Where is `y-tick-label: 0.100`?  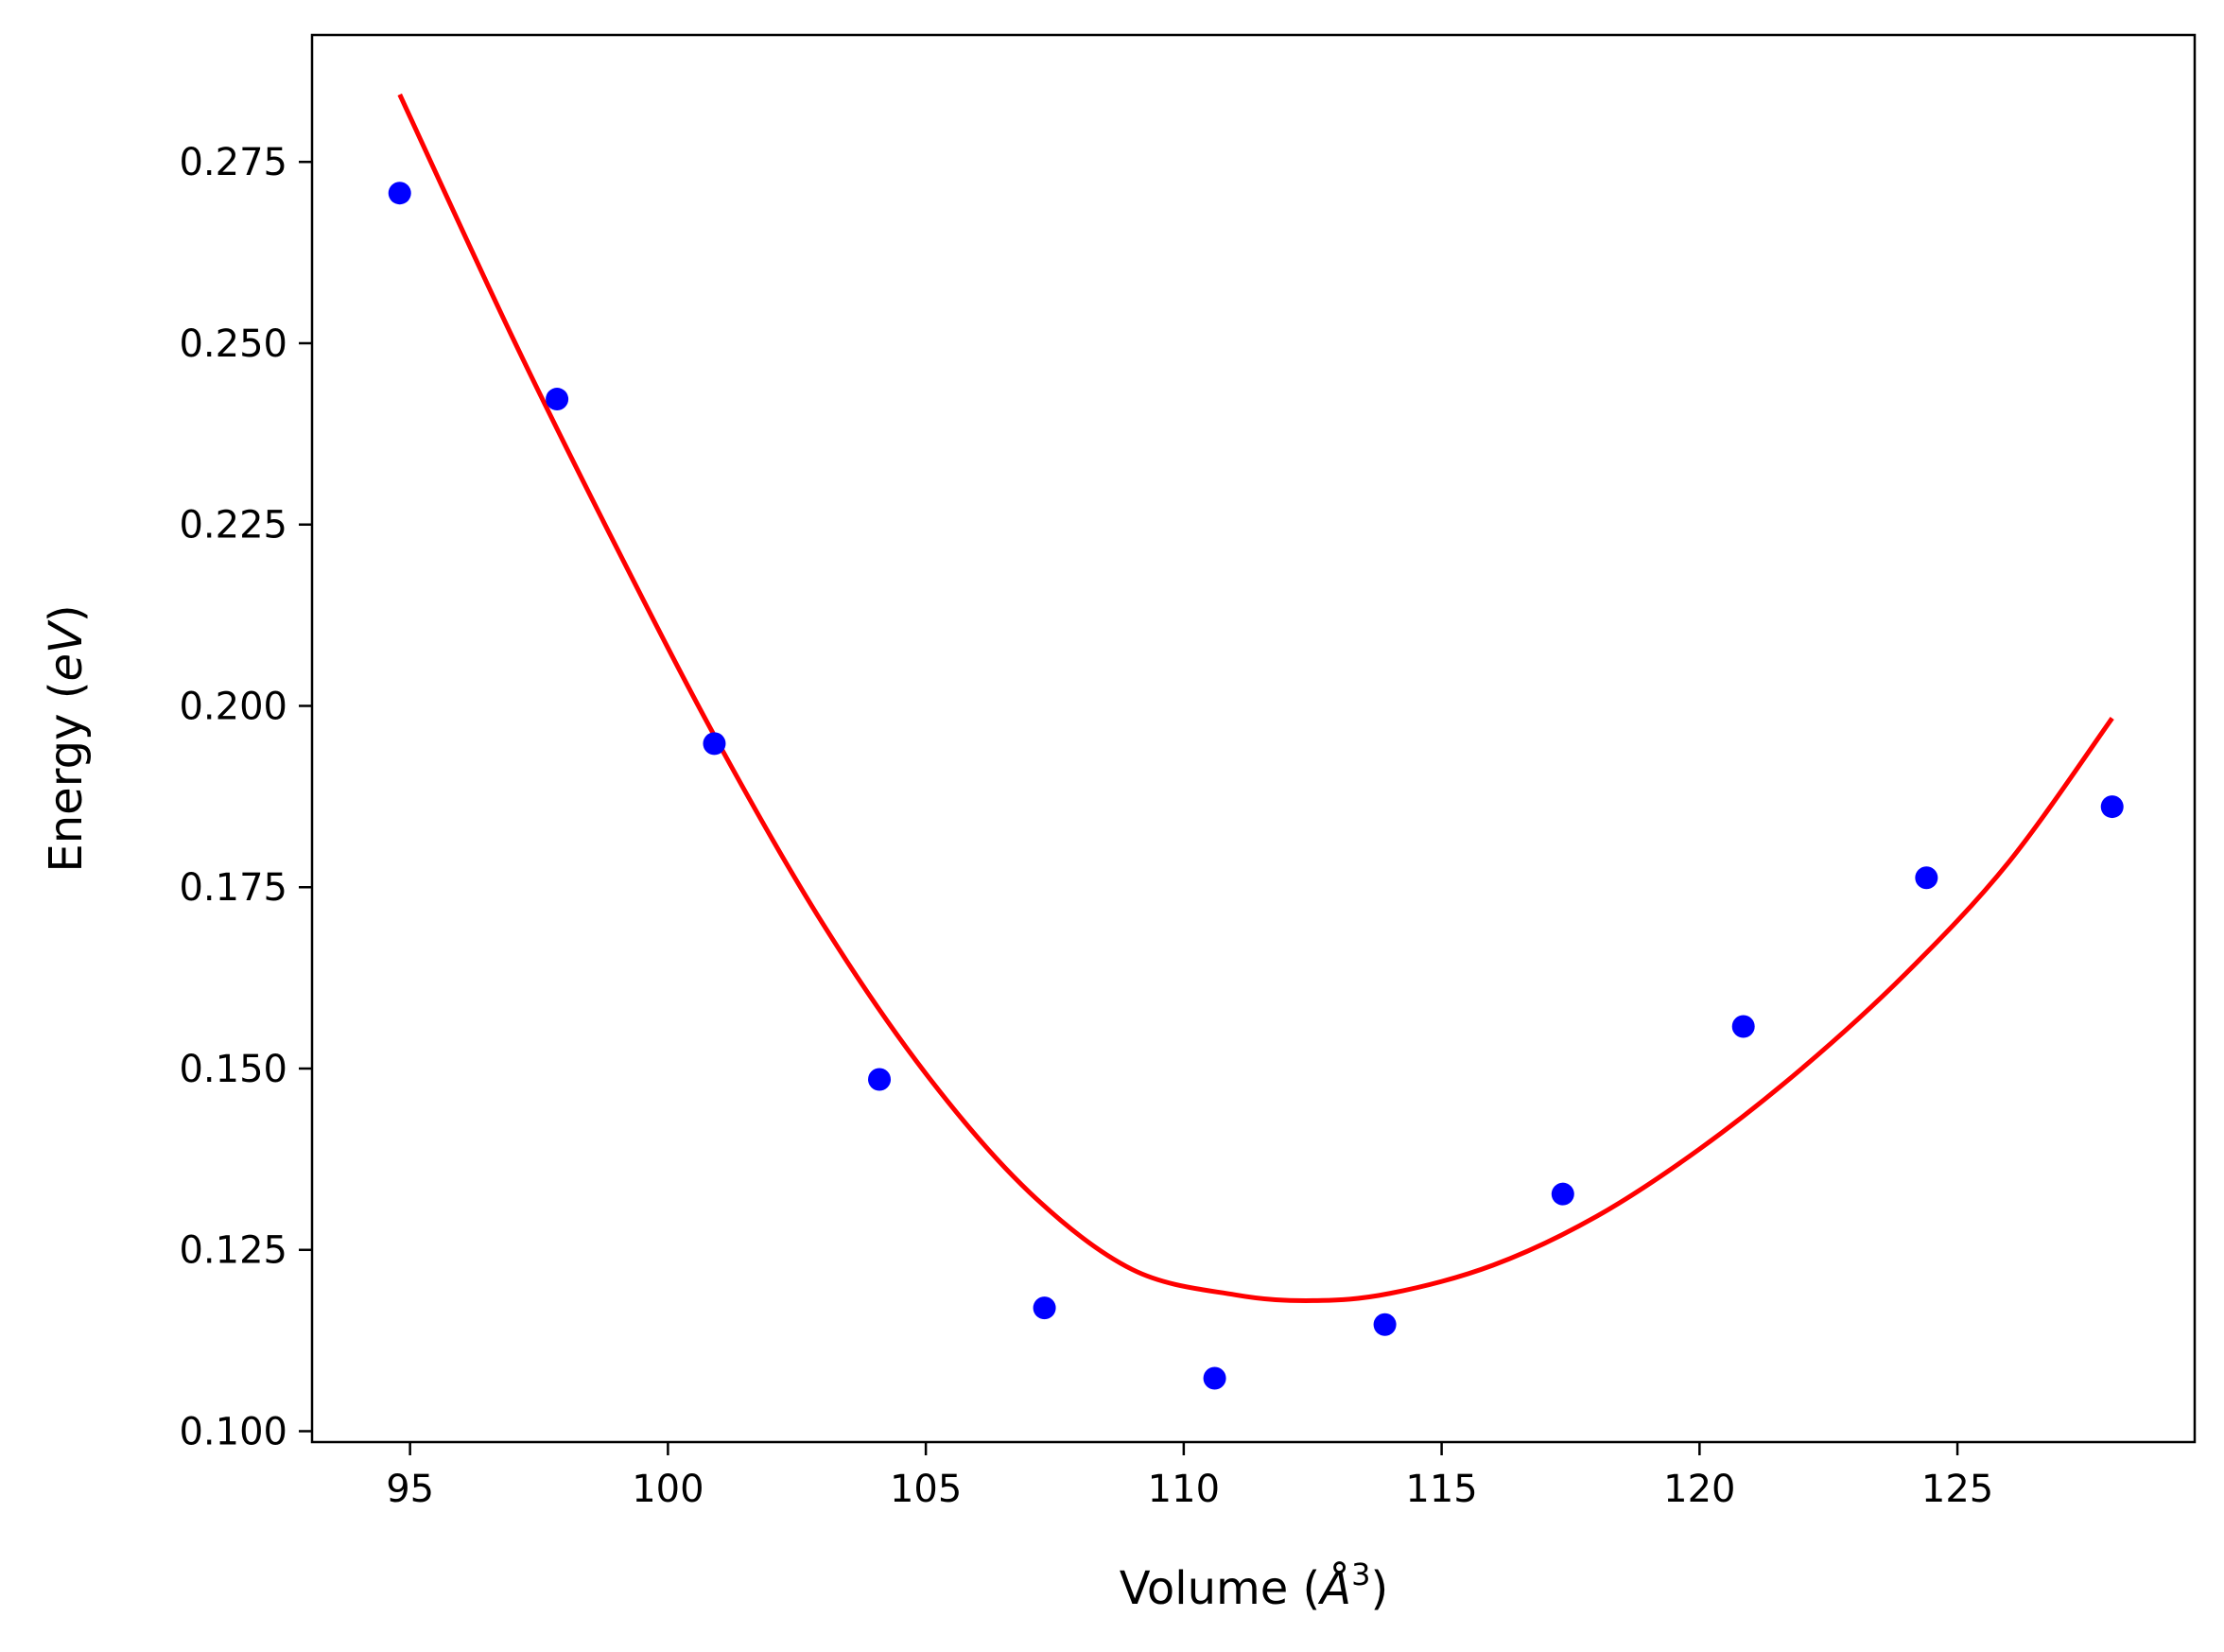 y-tick-label: 0.100 is located at coordinates (233, 1432).